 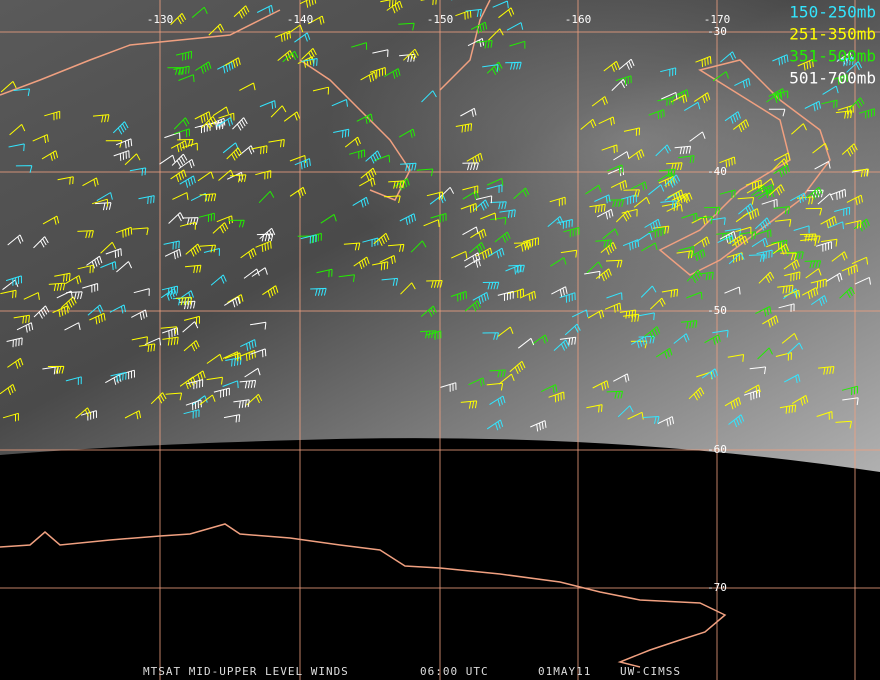 What do you see at coordinates (832, 45) in the screenshot?
I see `legend: 150-250mb 251-350mb 351-500mb 501-700mb` at bounding box center [832, 45].